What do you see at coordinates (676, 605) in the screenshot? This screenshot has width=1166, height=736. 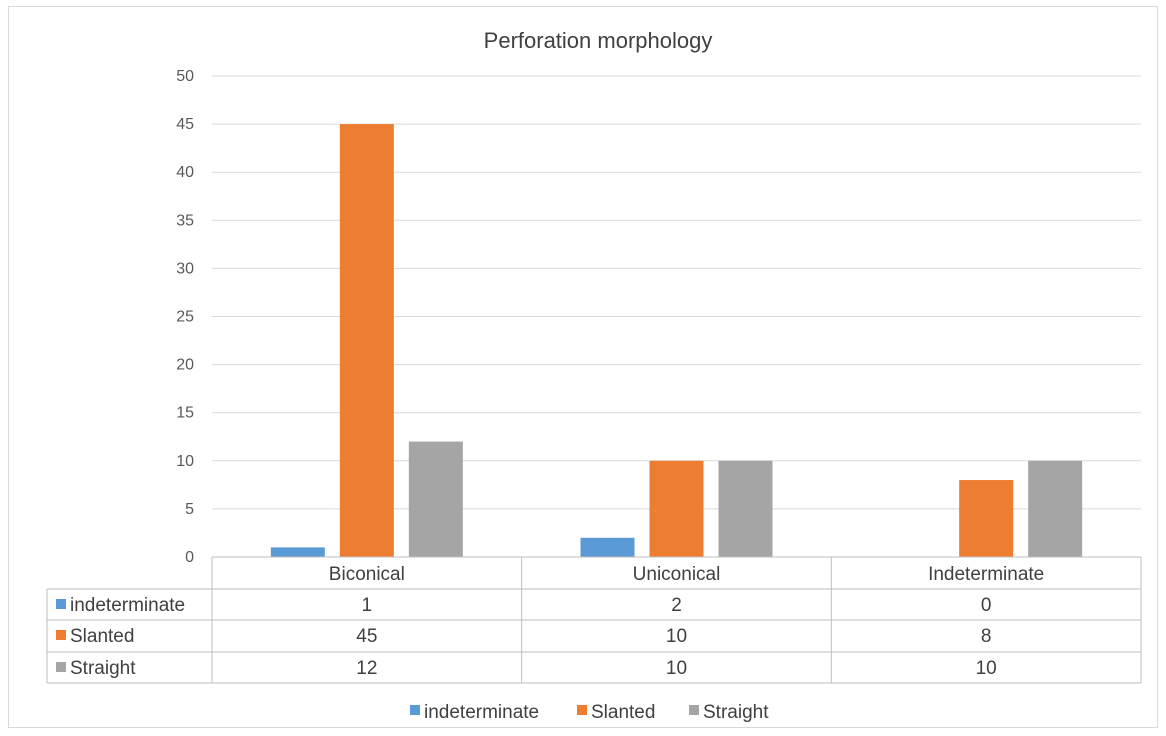 I see `table-cell-value: 2` at bounding box center [676, 605].